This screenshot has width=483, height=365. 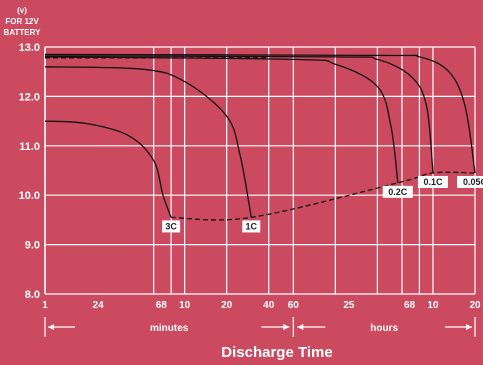 I want to click on x-tick-label: 24, so click(x=99, y=305).